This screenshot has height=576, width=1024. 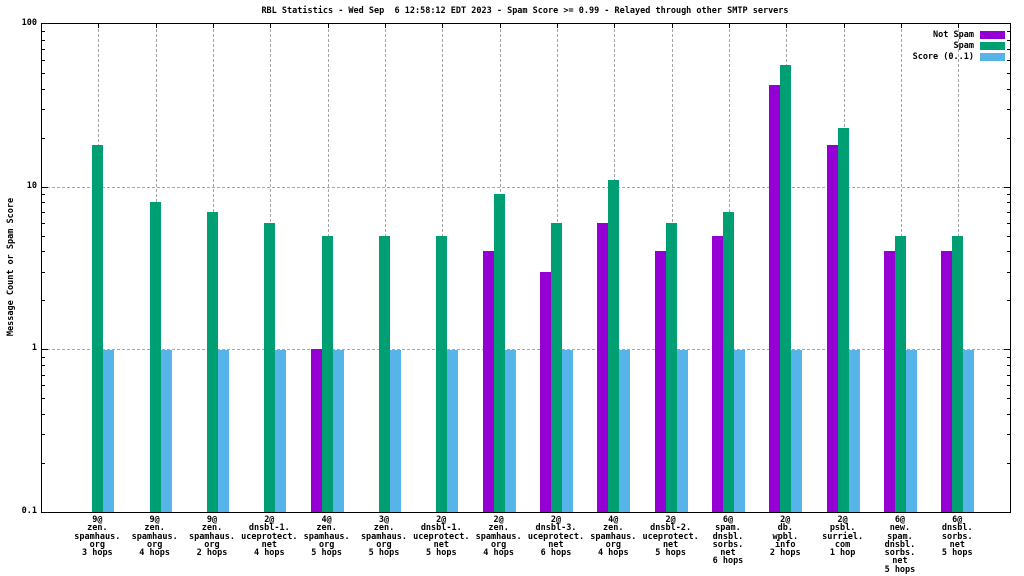 What do you see at coordinates (326, 537) in the screenshot?
I see `x-category-label: 4@ zen. spamhaus. org 5 hops` at bounding box center [326, 537].